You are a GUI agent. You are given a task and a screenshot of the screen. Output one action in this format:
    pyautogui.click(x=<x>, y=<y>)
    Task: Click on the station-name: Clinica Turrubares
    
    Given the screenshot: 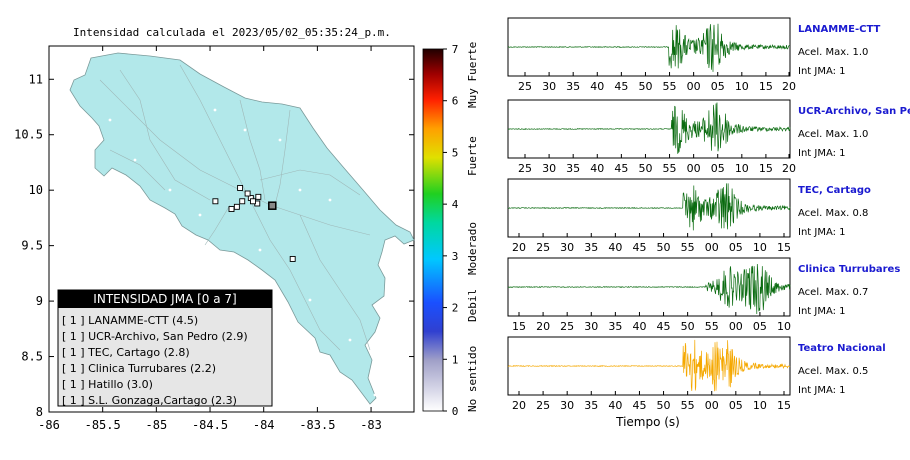 What is the action you would take?
    pyautogui.click(x=849, y=269)
    